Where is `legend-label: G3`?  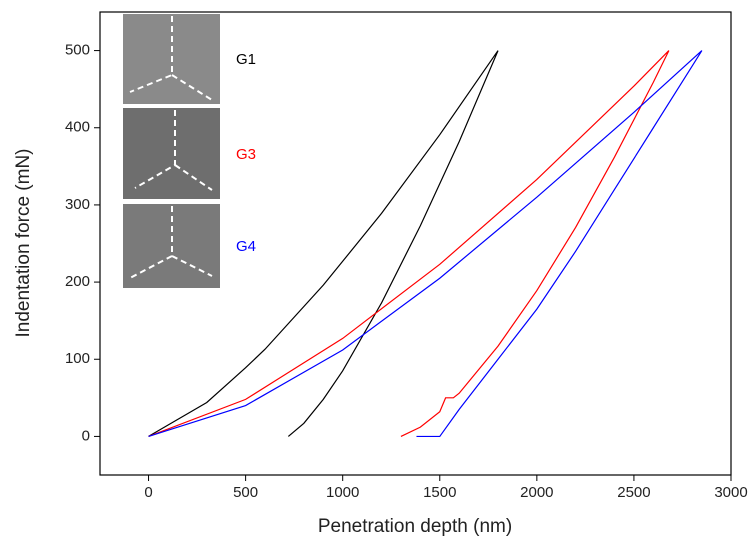 legend-label: G3 is located at coordinates (246, 154).